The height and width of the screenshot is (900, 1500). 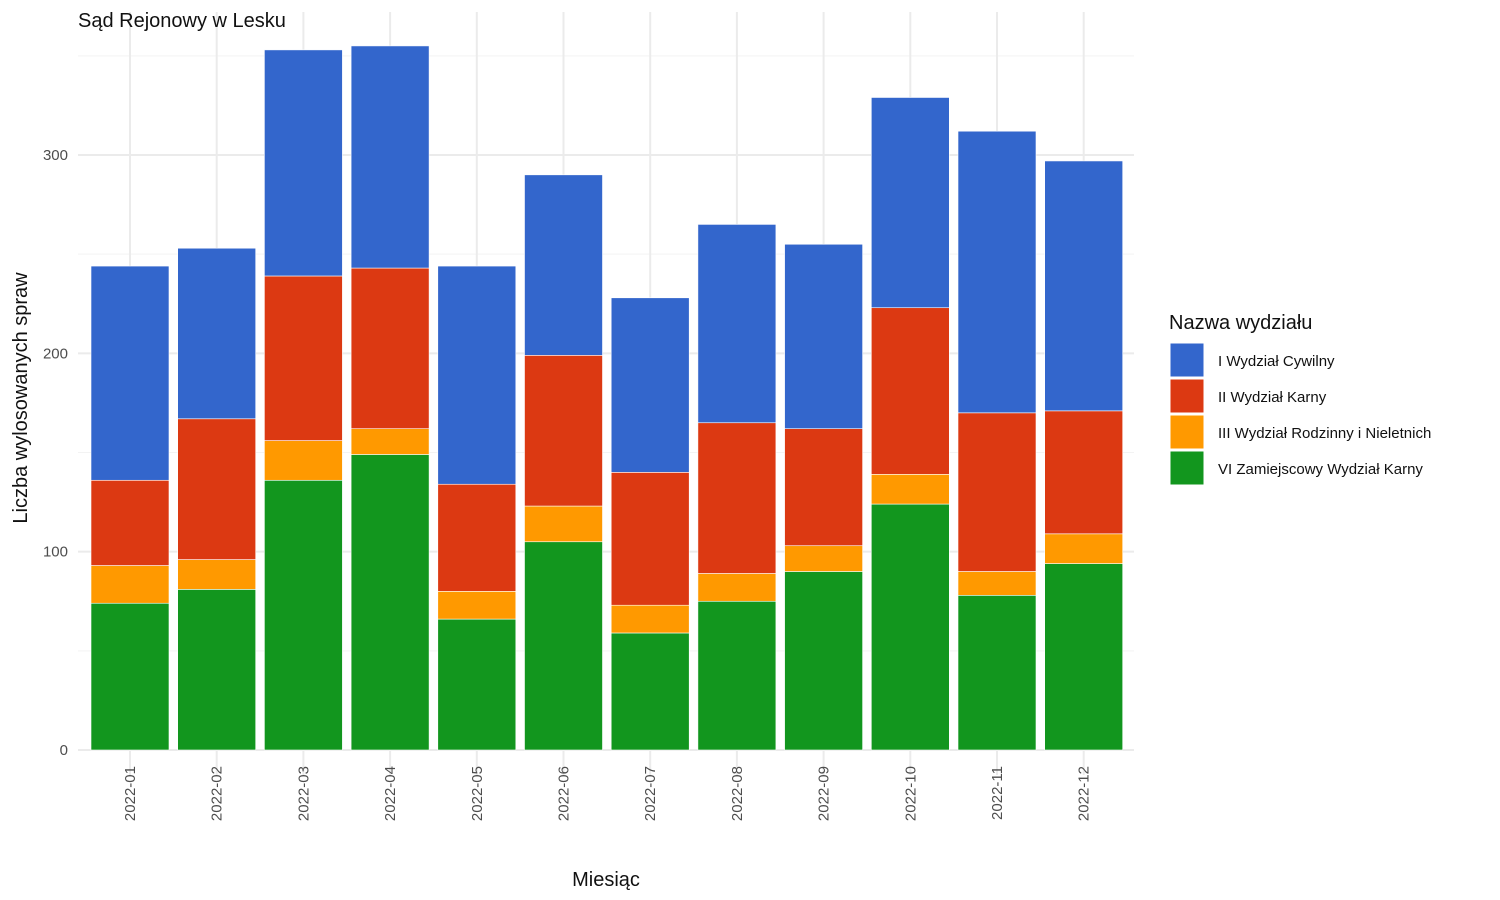 I want to click on x-tick-label: 2022-03, so click(x=303, y=793).